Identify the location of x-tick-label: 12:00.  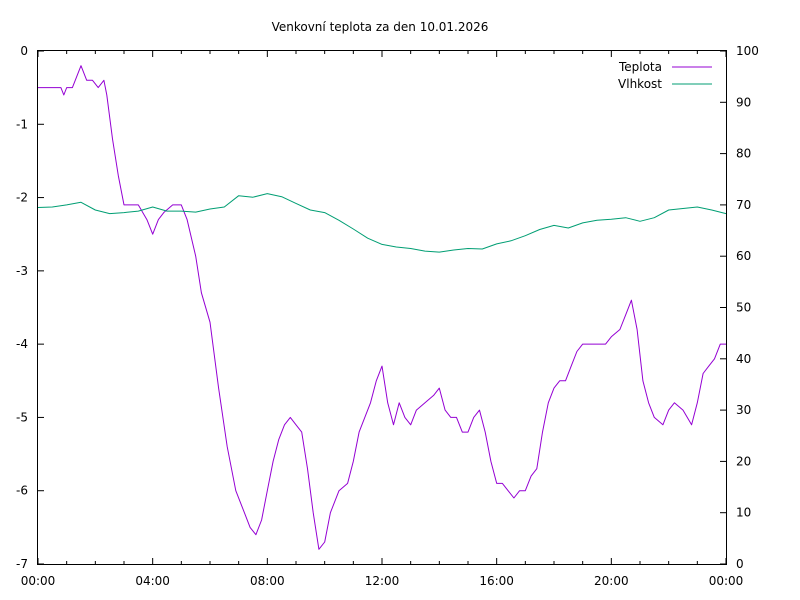
(382, 581).